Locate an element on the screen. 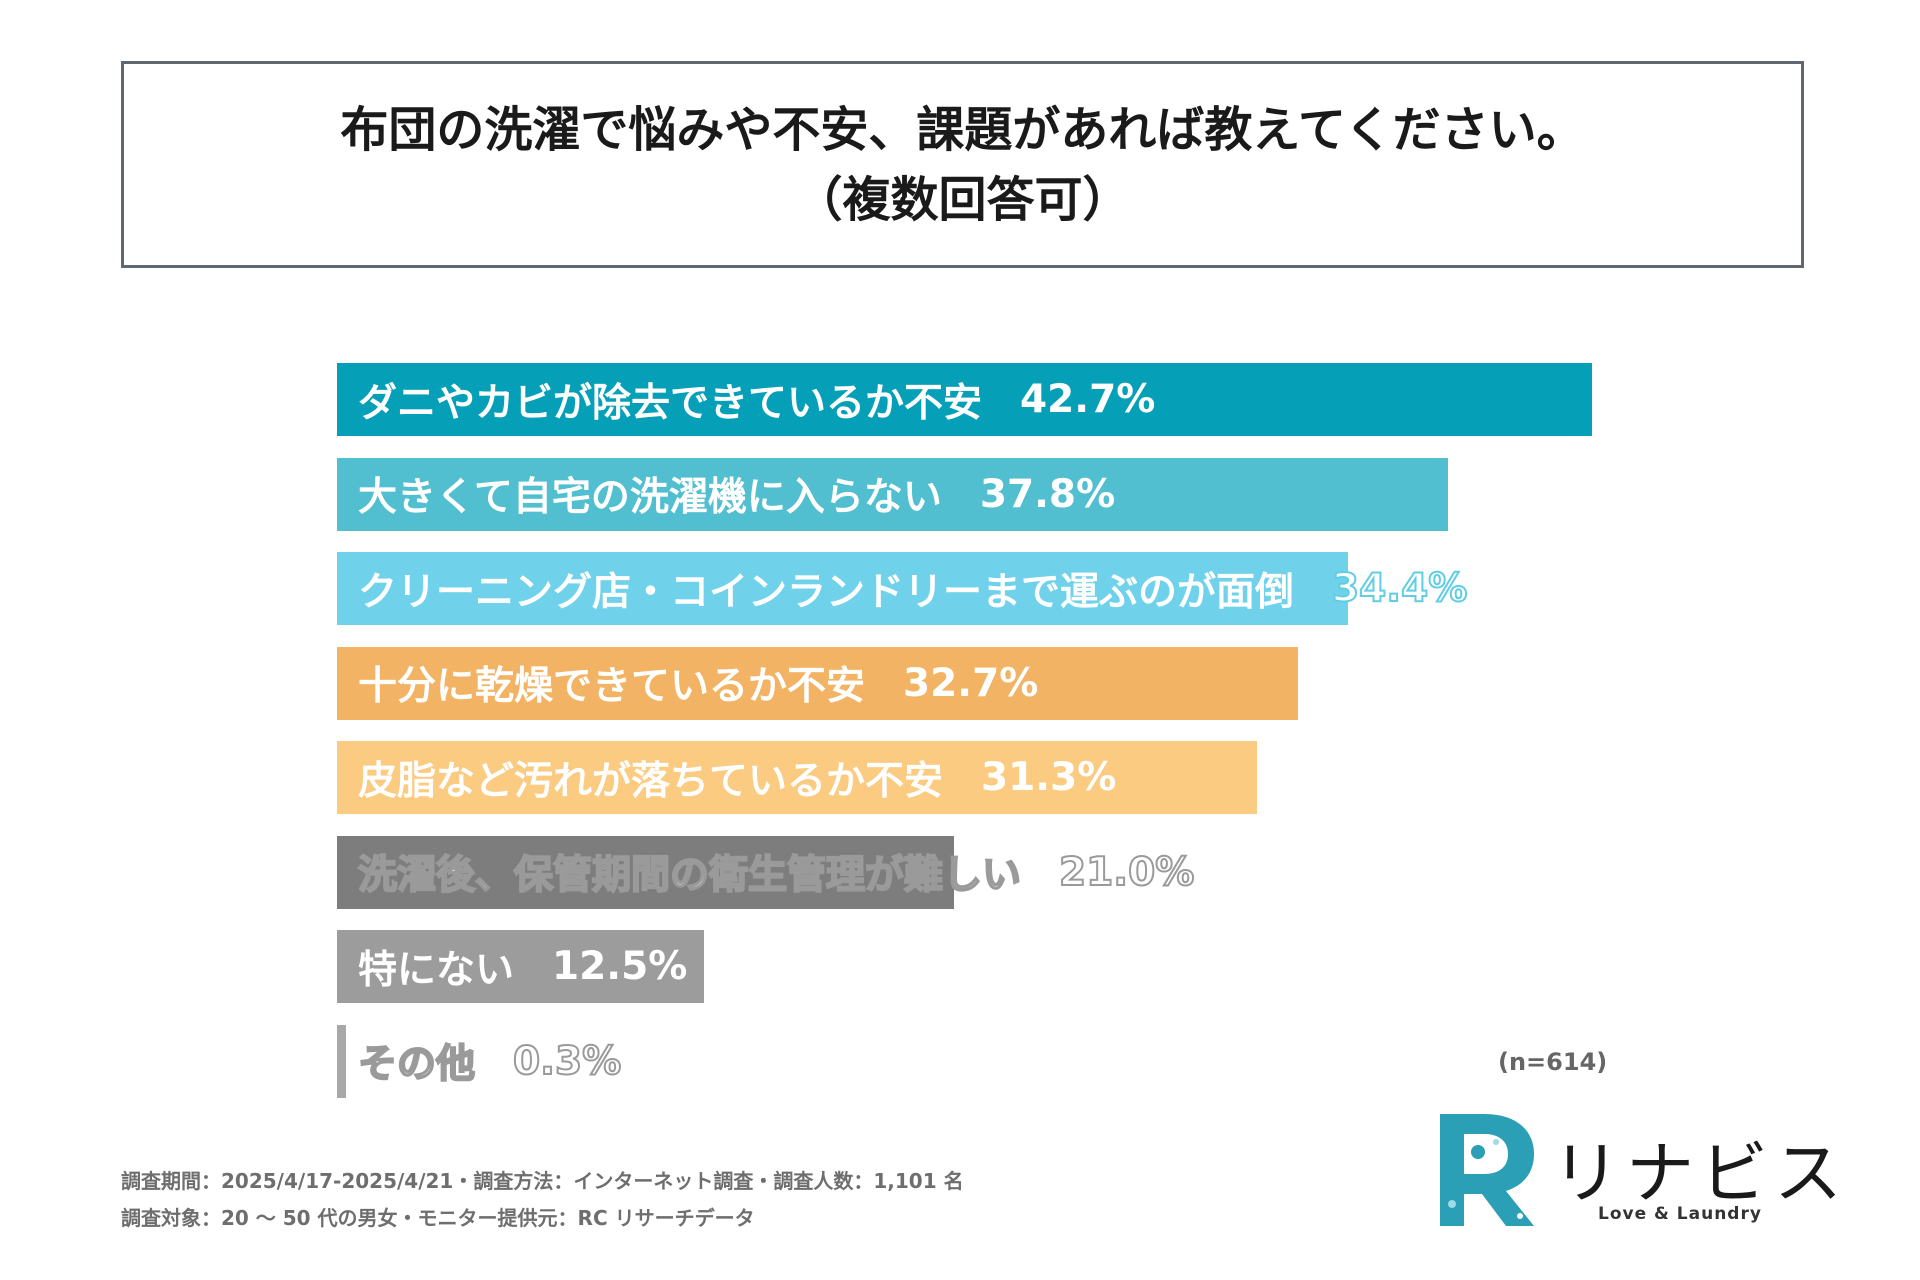 The image size is (1920, 1280). chart-subtitle: （複数回答可） is located at coordinates (962, 199).